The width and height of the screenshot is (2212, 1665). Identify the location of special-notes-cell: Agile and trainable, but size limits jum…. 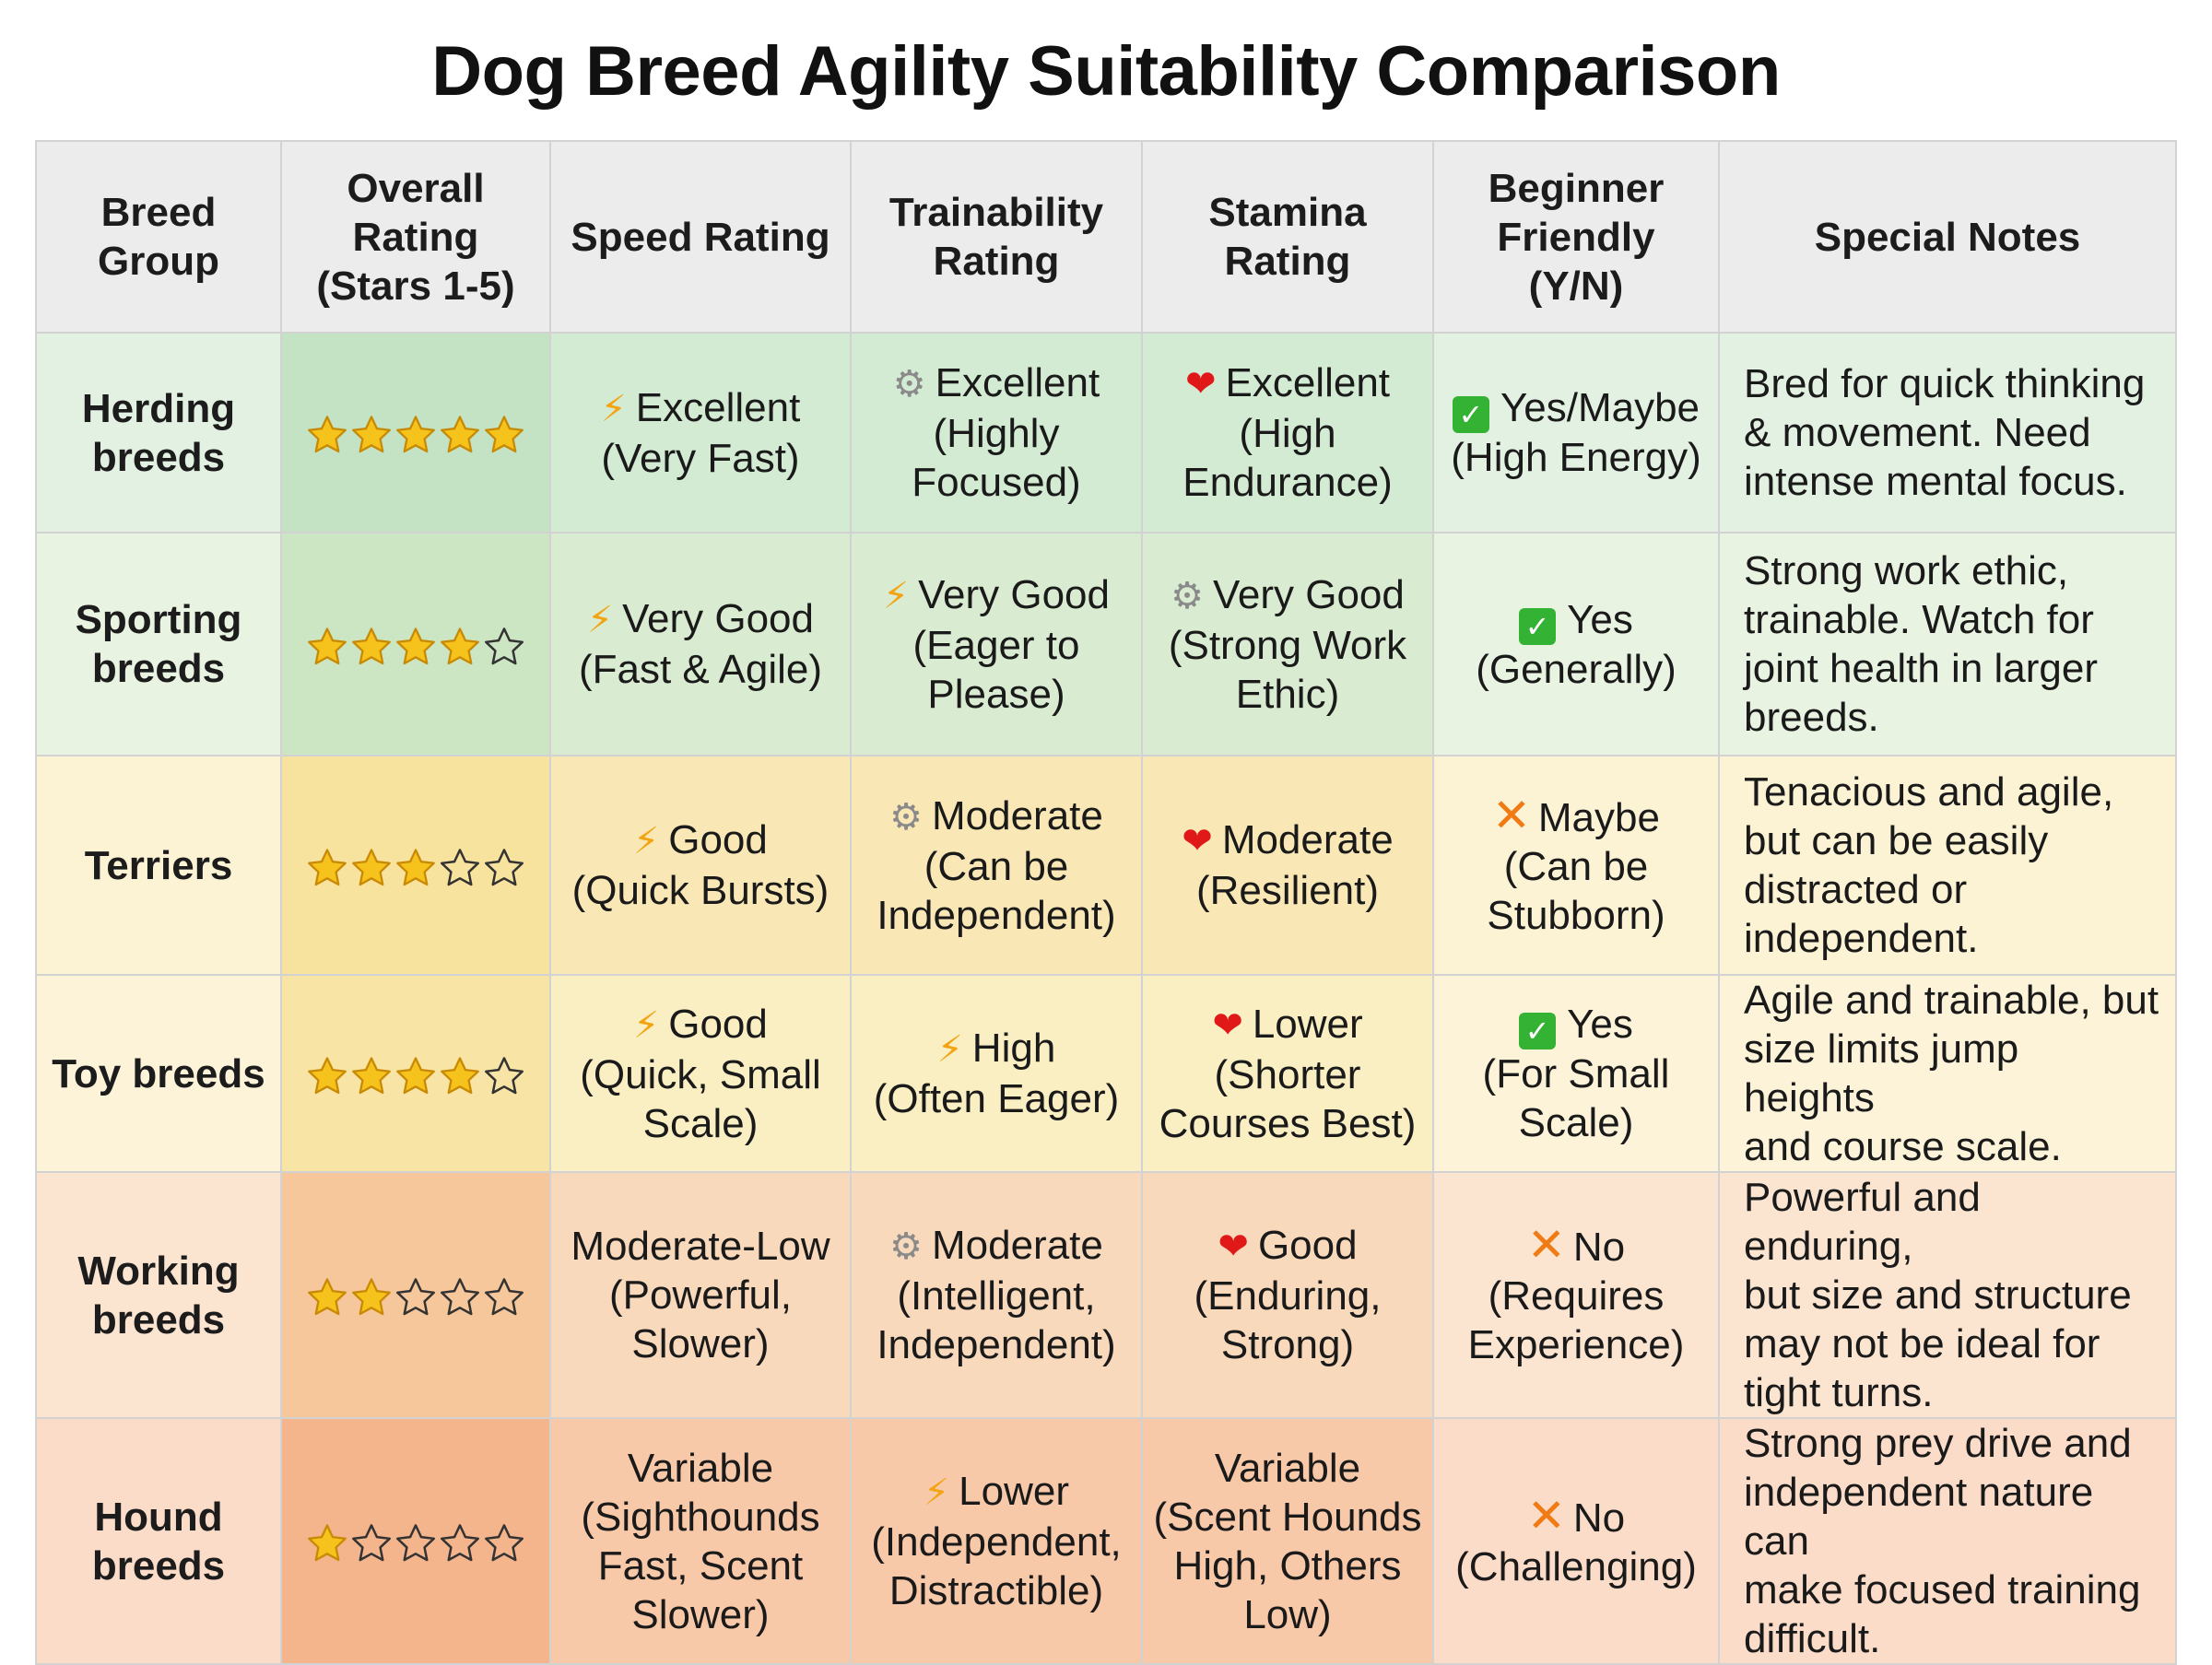
(1947, 1073).